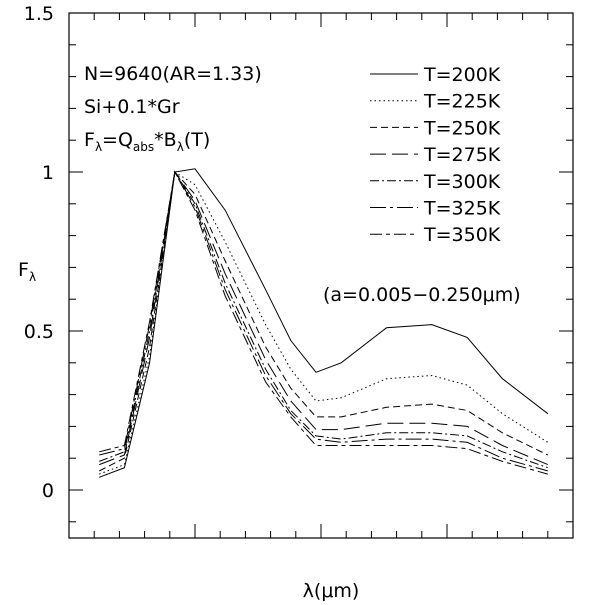 This screenshot has height=605, width=600. I want to click on formula-t: (T), so click(197, 140).